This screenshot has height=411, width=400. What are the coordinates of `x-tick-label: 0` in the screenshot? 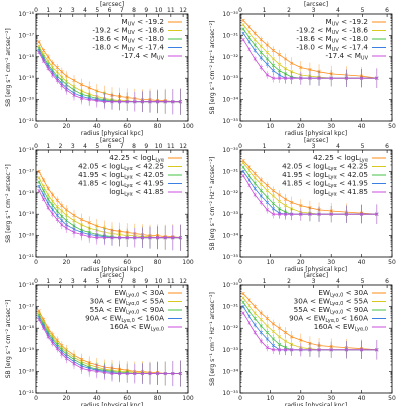 It's located at (240, 262).